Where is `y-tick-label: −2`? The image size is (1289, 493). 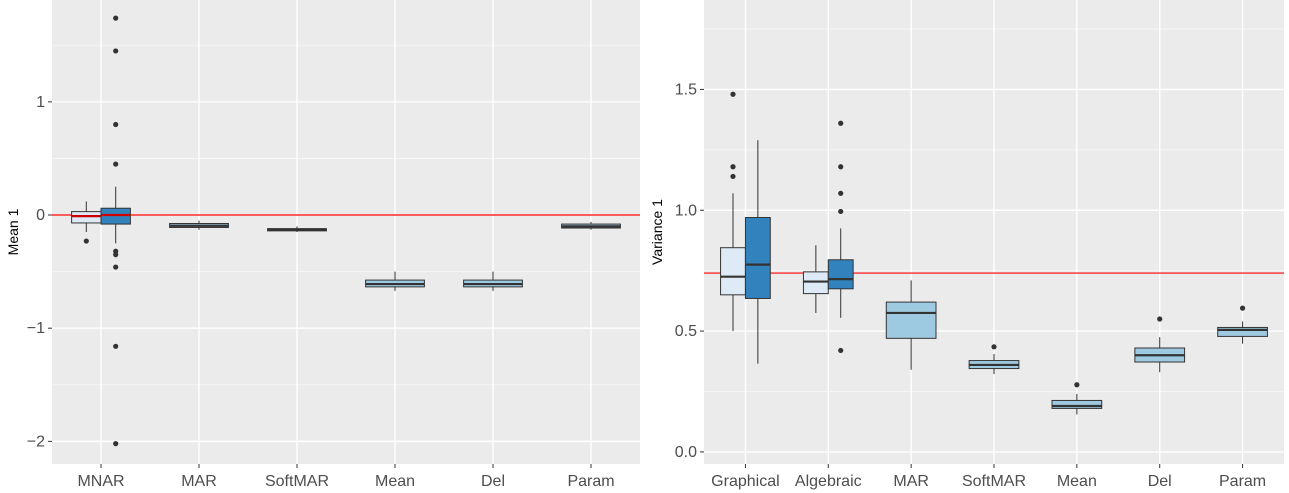
y-tick-label: −2 is located at coordinates (36, 441).